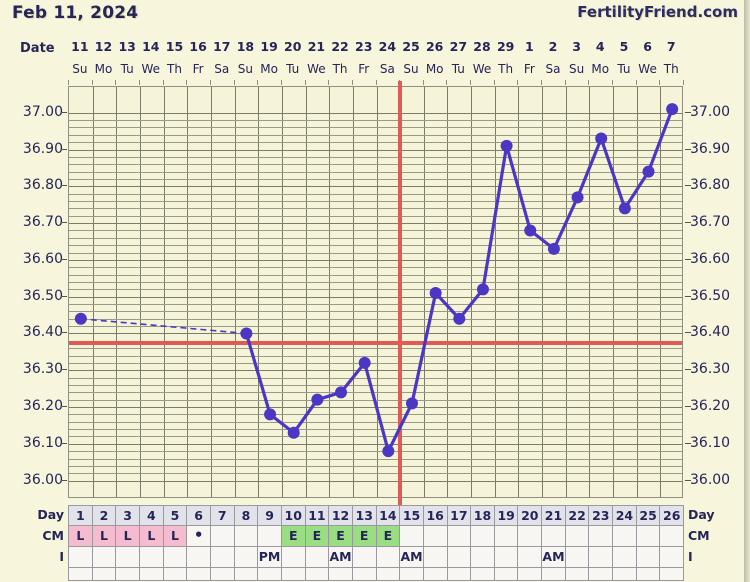  I want to click on cm-cell-5: L, so click(175, 536).